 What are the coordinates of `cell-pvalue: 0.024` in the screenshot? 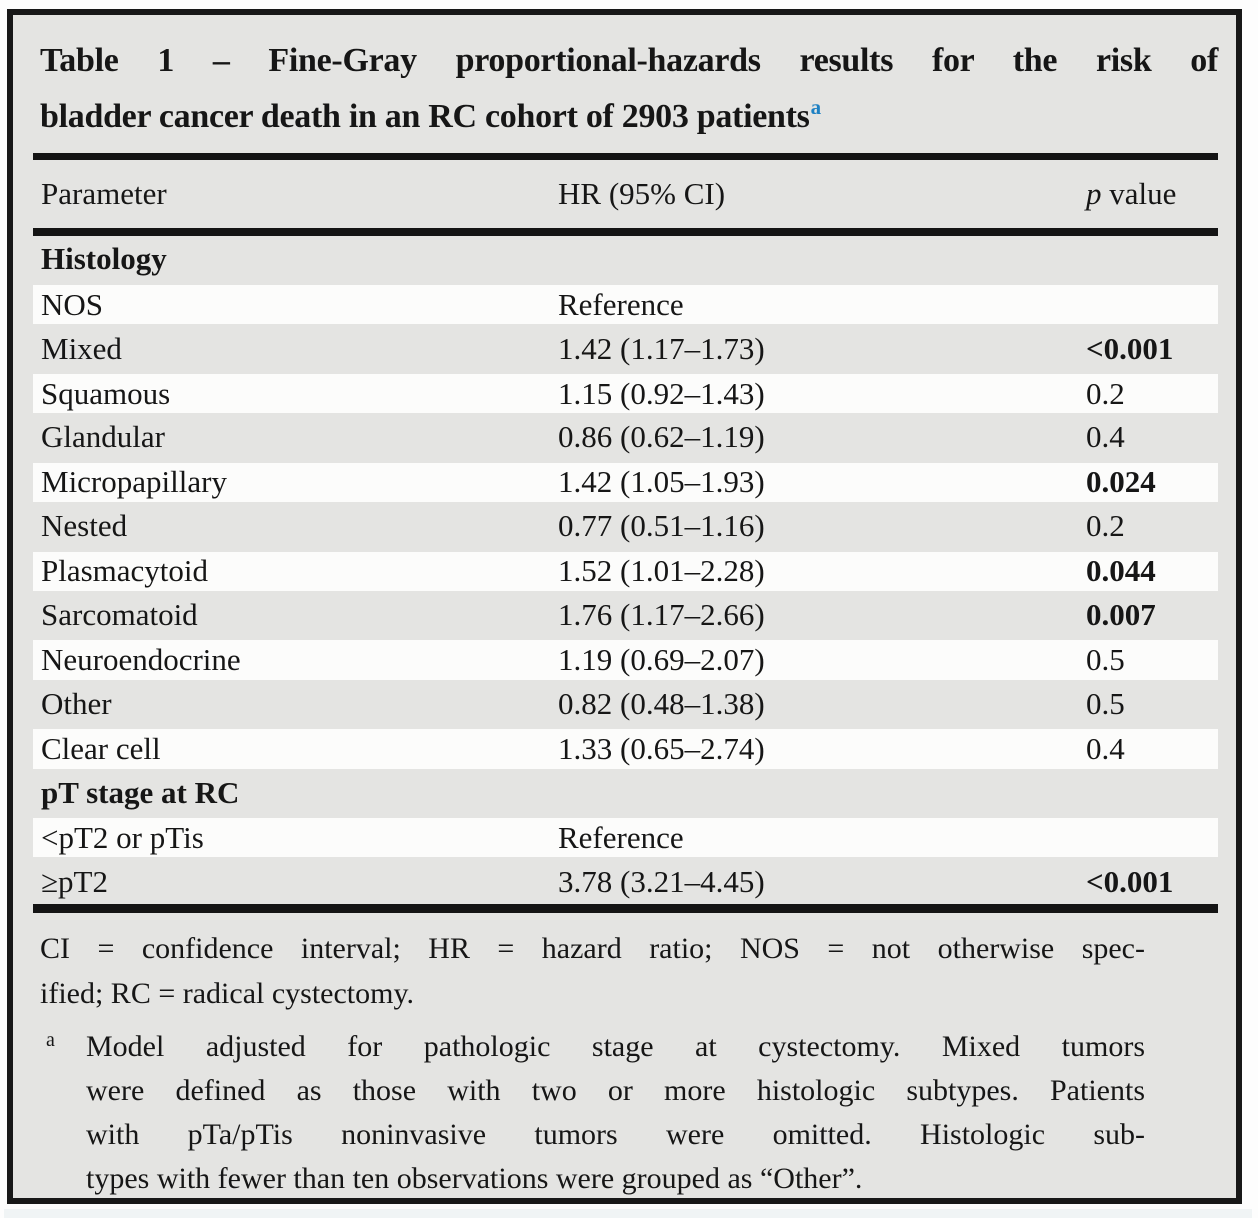 It's located at (1121, 482).